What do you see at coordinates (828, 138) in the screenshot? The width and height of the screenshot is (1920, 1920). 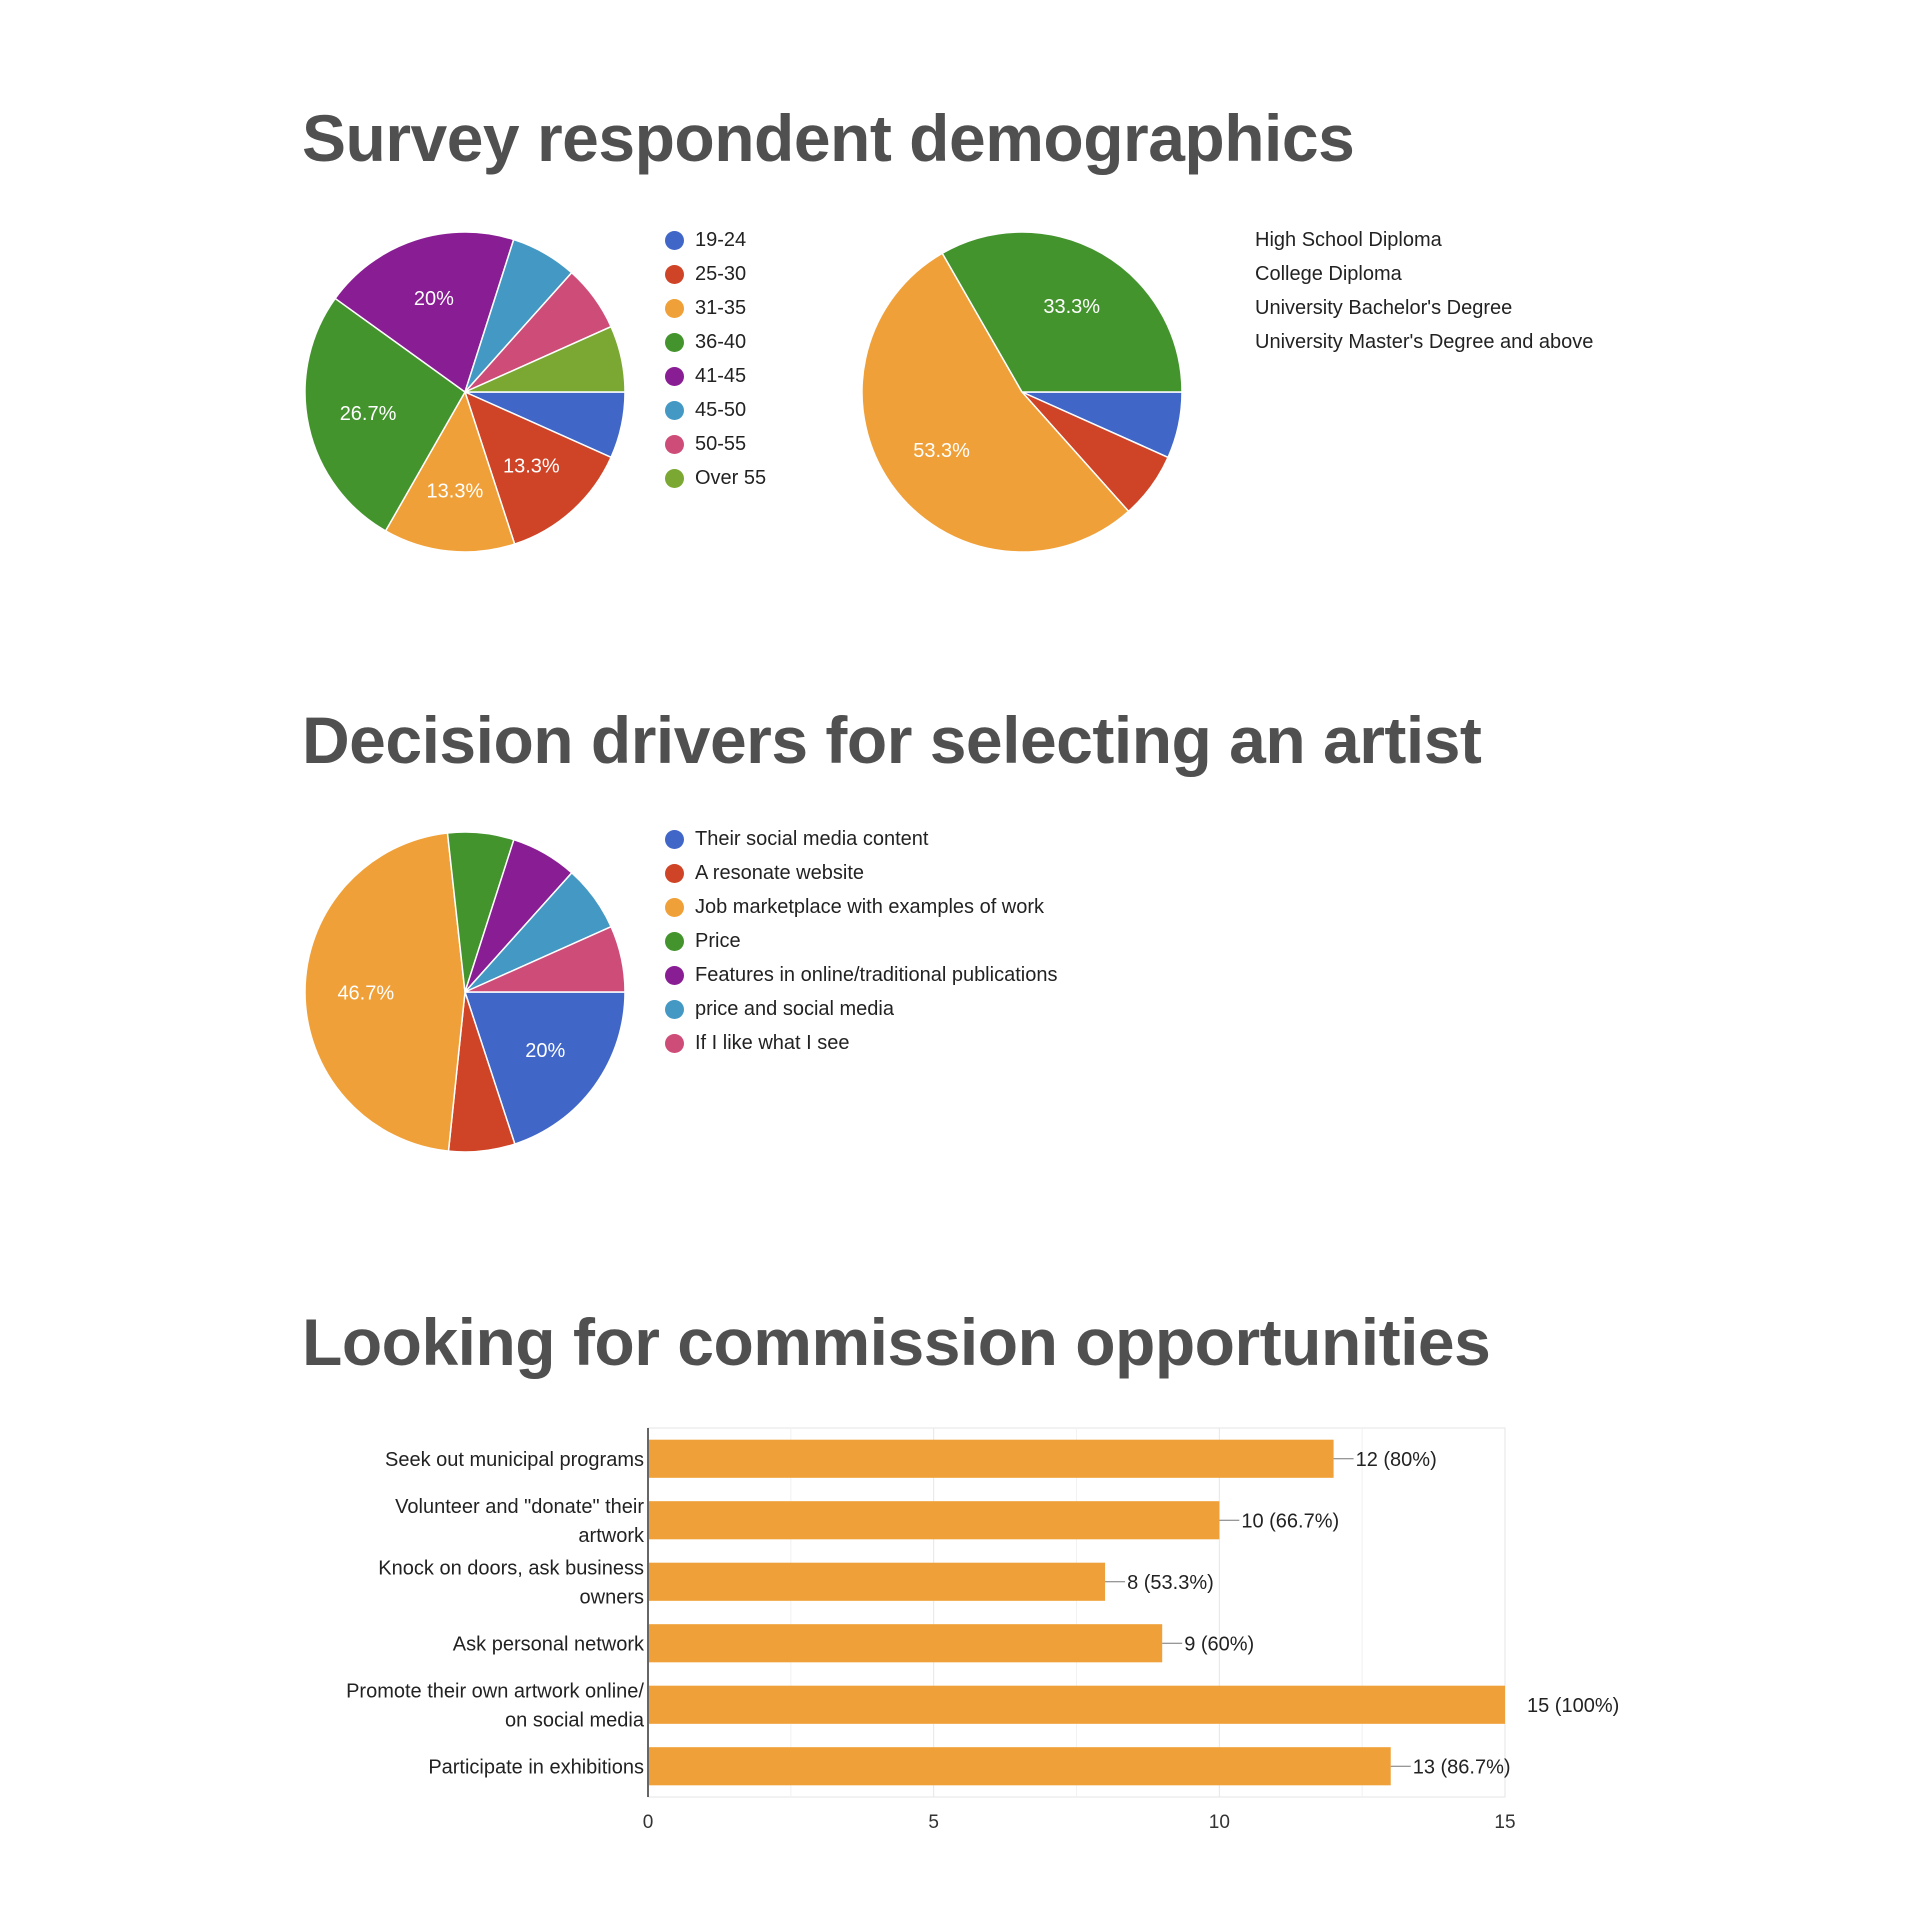 I see `section-title-demographics: Survey respondent demographics` at bounding box center [828, 138].